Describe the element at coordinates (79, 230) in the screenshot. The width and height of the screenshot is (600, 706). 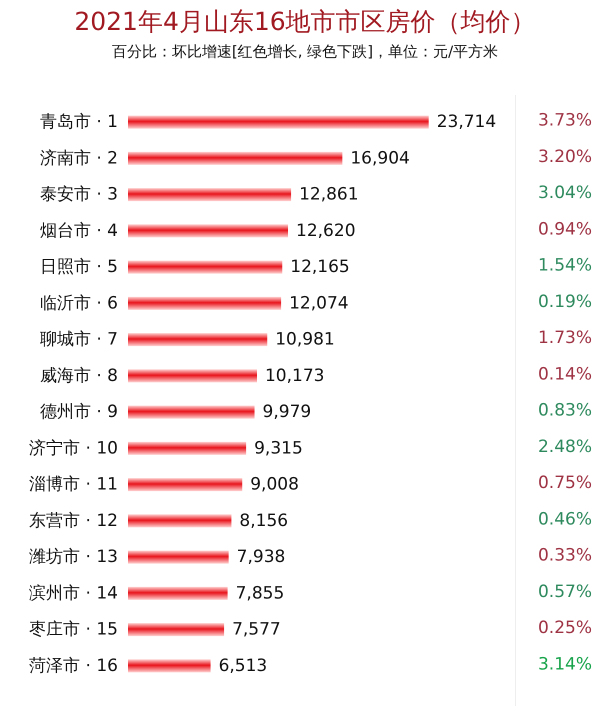
I see `y-tick-label: 烟台市 · 4` at that location.